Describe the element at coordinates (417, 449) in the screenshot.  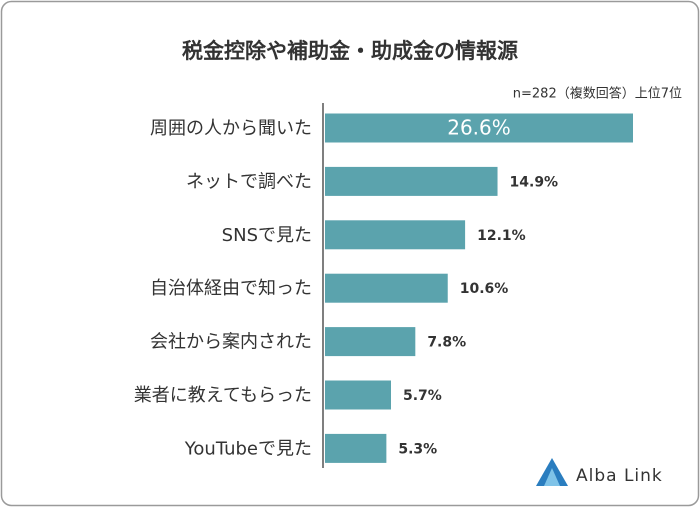
I see `value-label: 5.3%` at that location.